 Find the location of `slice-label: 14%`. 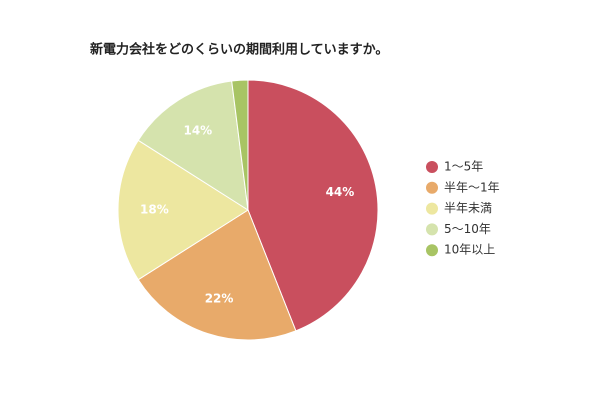

slice-label: 14% is located at coordinates (197, 130).